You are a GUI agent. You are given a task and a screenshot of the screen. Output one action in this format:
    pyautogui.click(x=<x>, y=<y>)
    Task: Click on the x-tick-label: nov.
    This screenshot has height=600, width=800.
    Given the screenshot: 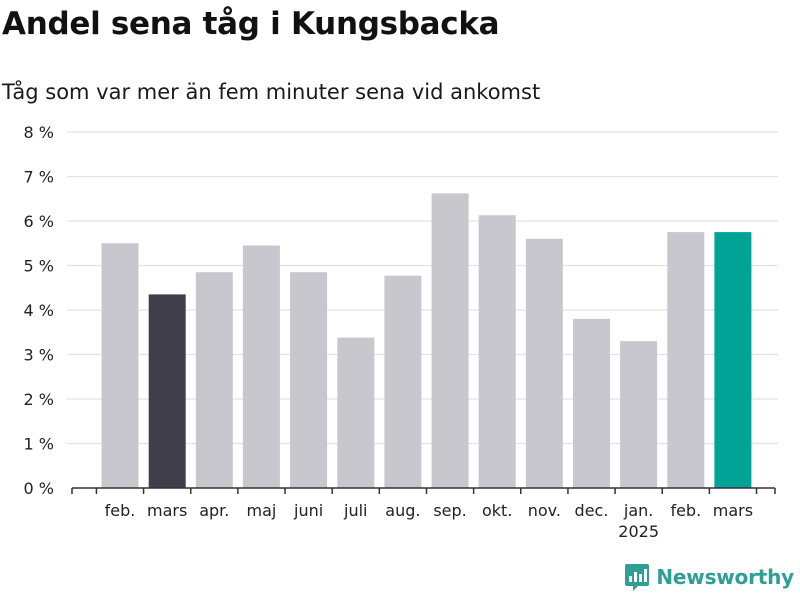 What is the action you would take?
    pyautogui.click(x=544, y=510)
    